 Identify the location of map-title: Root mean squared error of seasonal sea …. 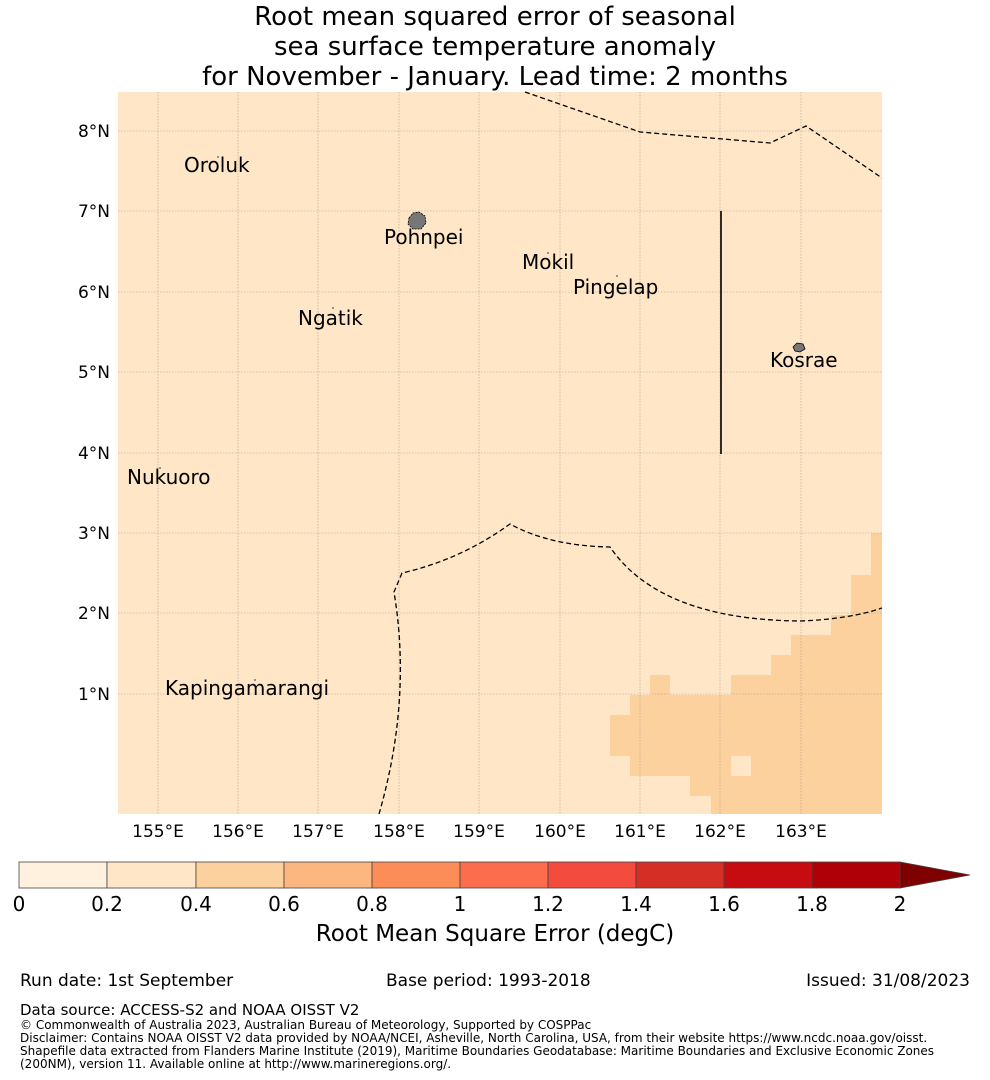
(495, 47).